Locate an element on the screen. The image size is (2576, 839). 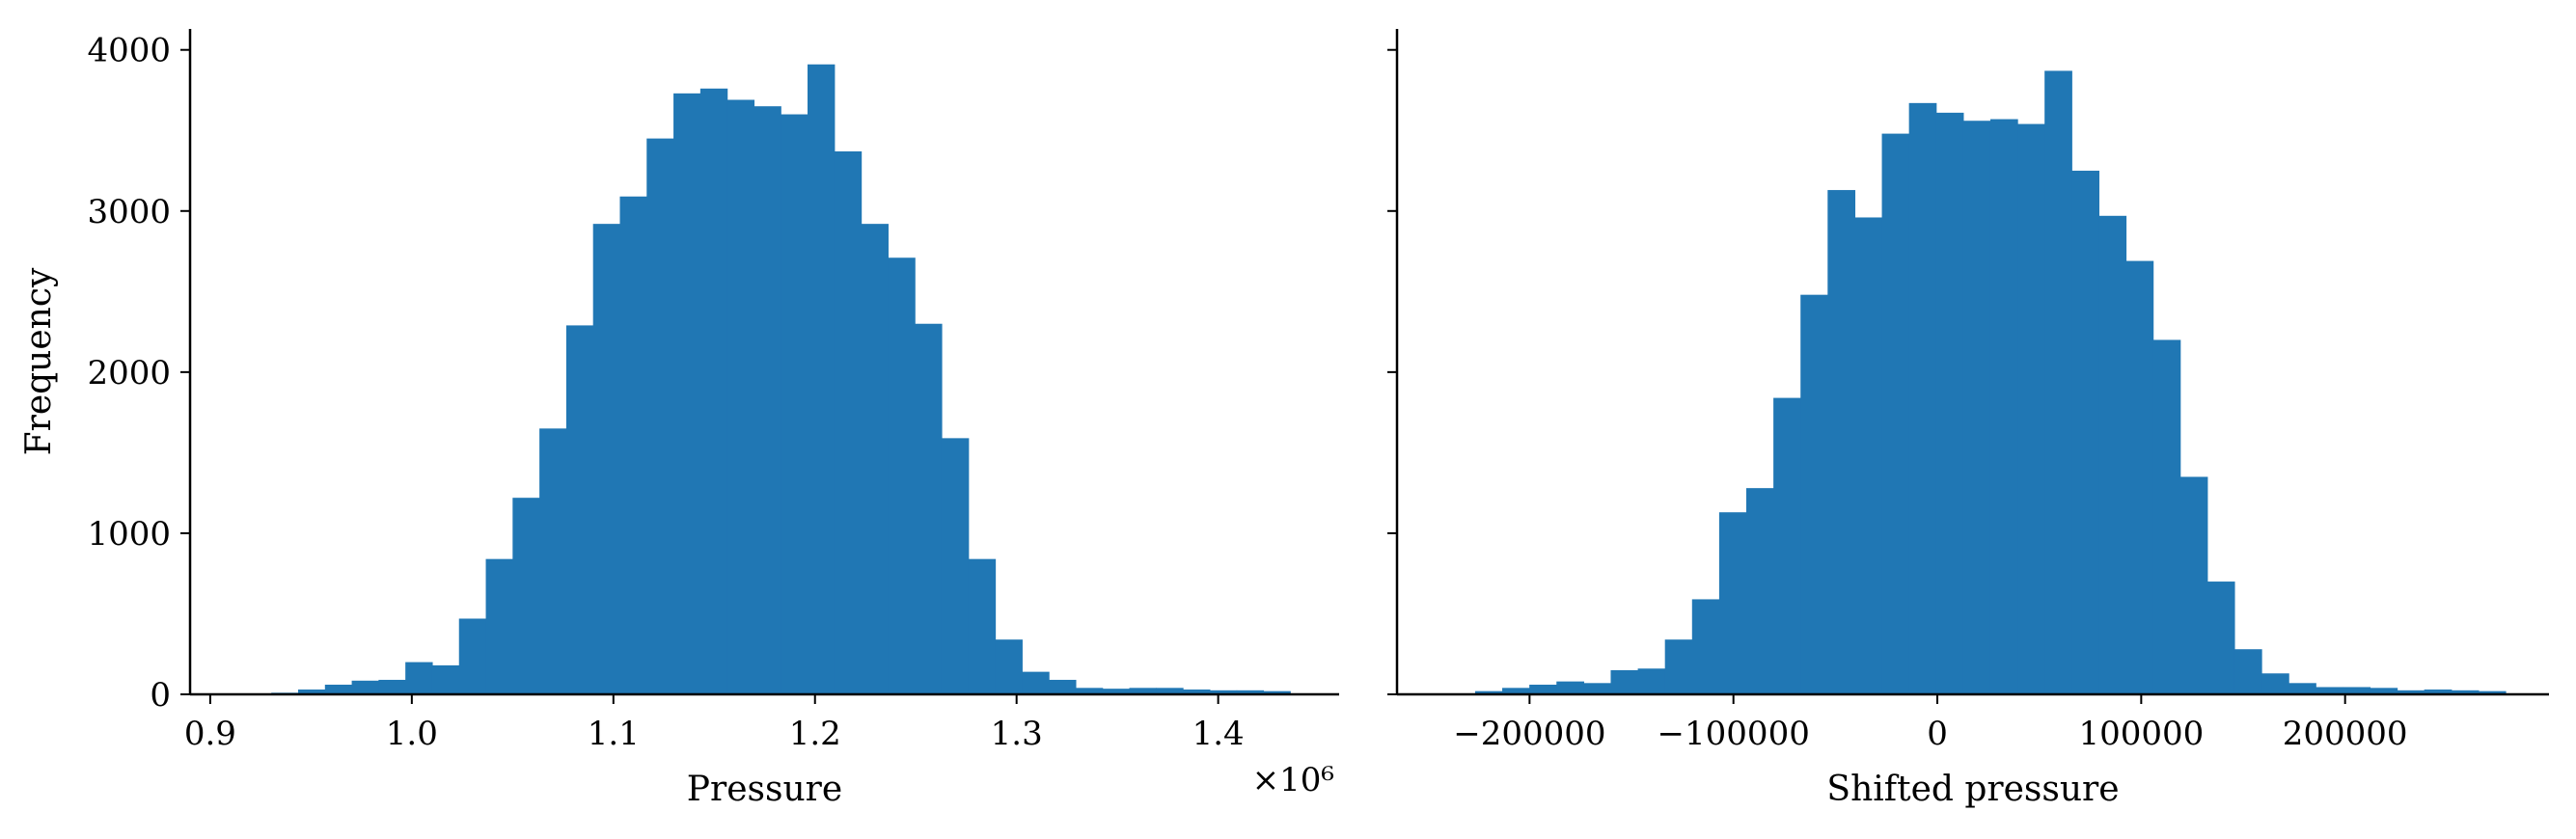
y-tick-label: 4000 is located at coordinates (129, 51).